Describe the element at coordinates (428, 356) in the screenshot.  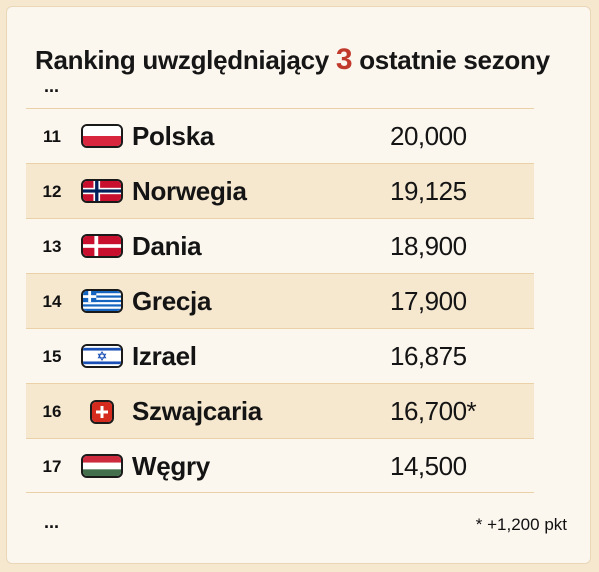
I see `points-value: 16,875` at that location.